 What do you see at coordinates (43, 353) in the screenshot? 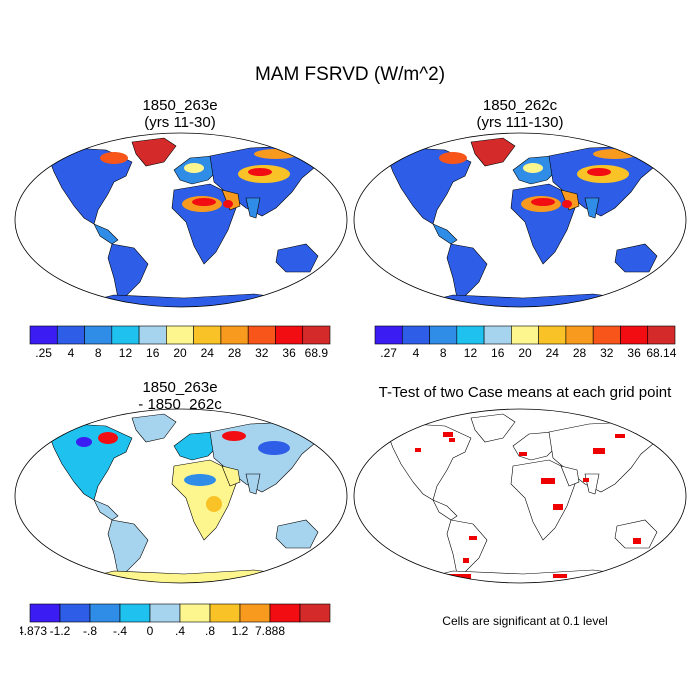
I see `colorbar-label: .25` at bounding box center [43, 353].